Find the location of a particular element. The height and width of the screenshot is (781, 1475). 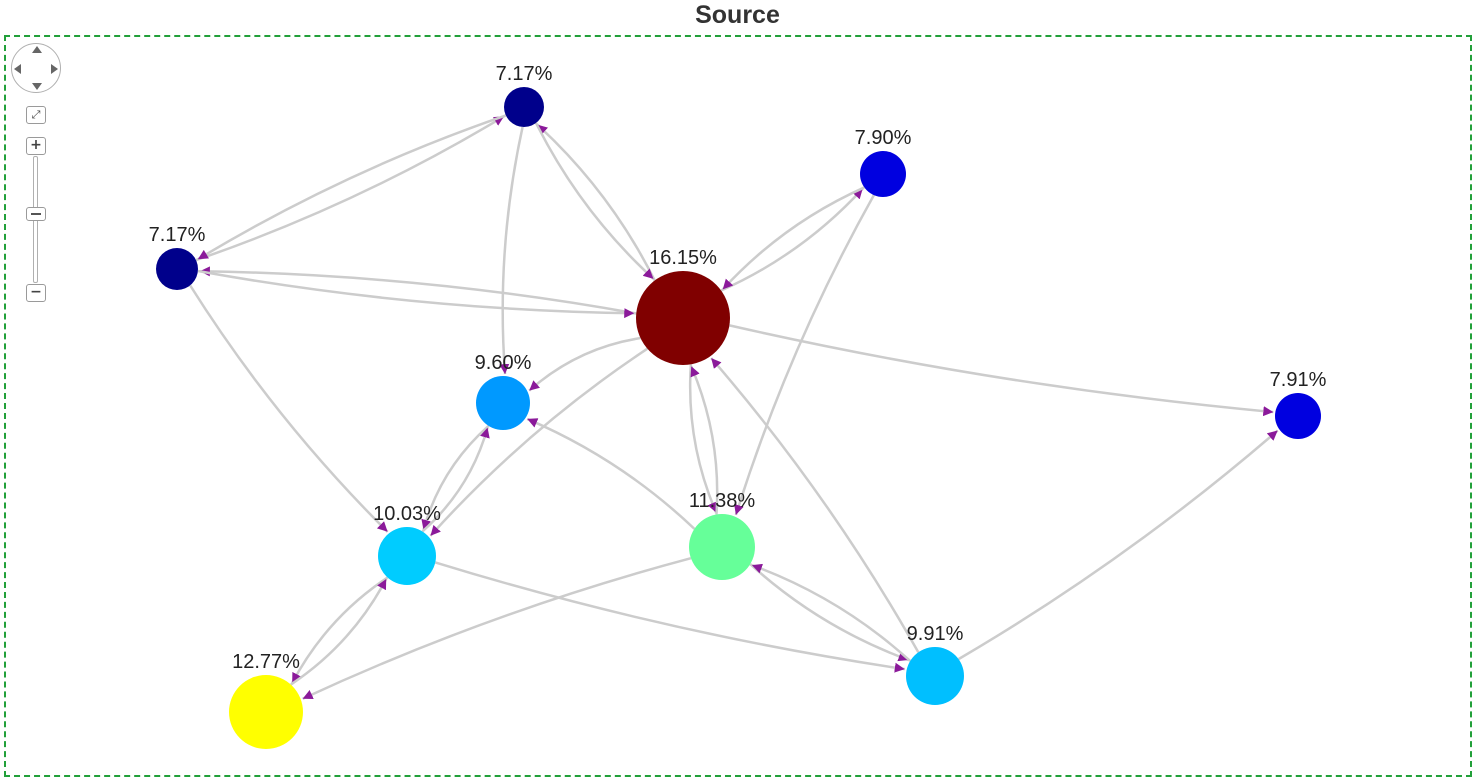

edge-n4-n1 is located at coordinates (596, 202).